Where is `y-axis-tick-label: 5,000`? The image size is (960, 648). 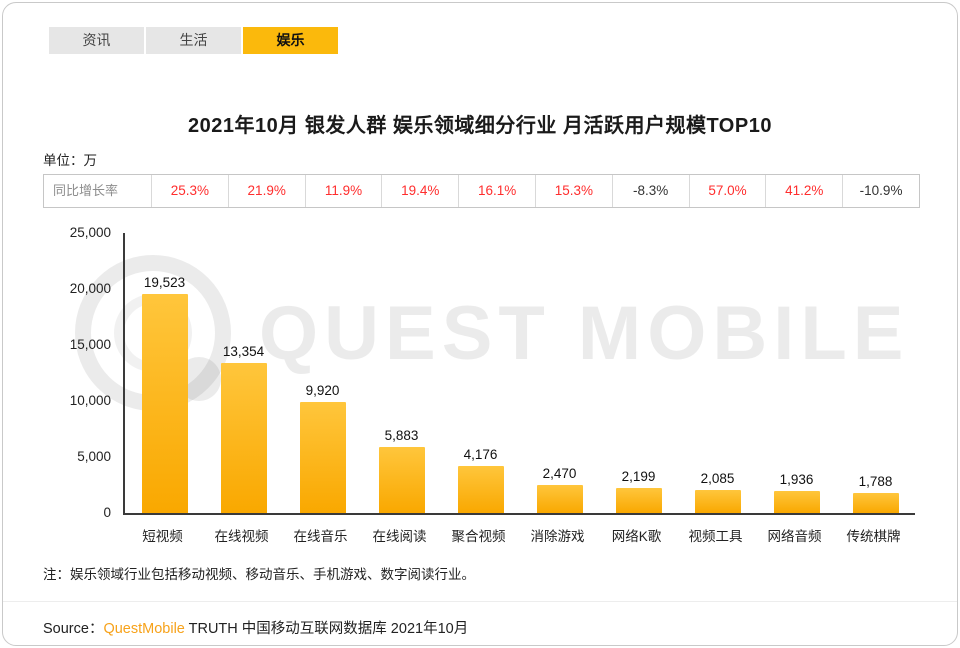 y-axis-tick-label: 5,000 is located at coordinates (94, 456).